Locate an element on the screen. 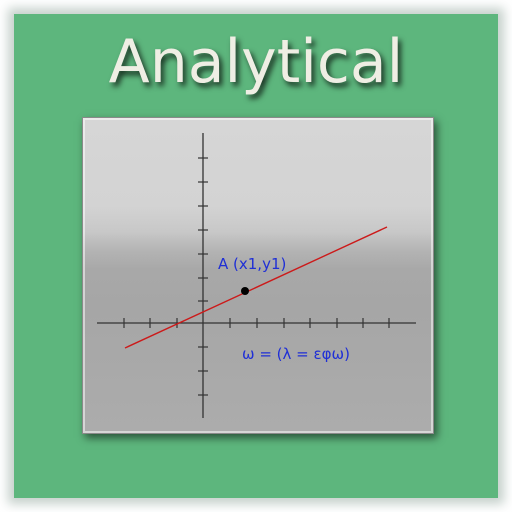 The width and height of the screenshot is (512, 512). function-line is located at coordinates (256, 287).